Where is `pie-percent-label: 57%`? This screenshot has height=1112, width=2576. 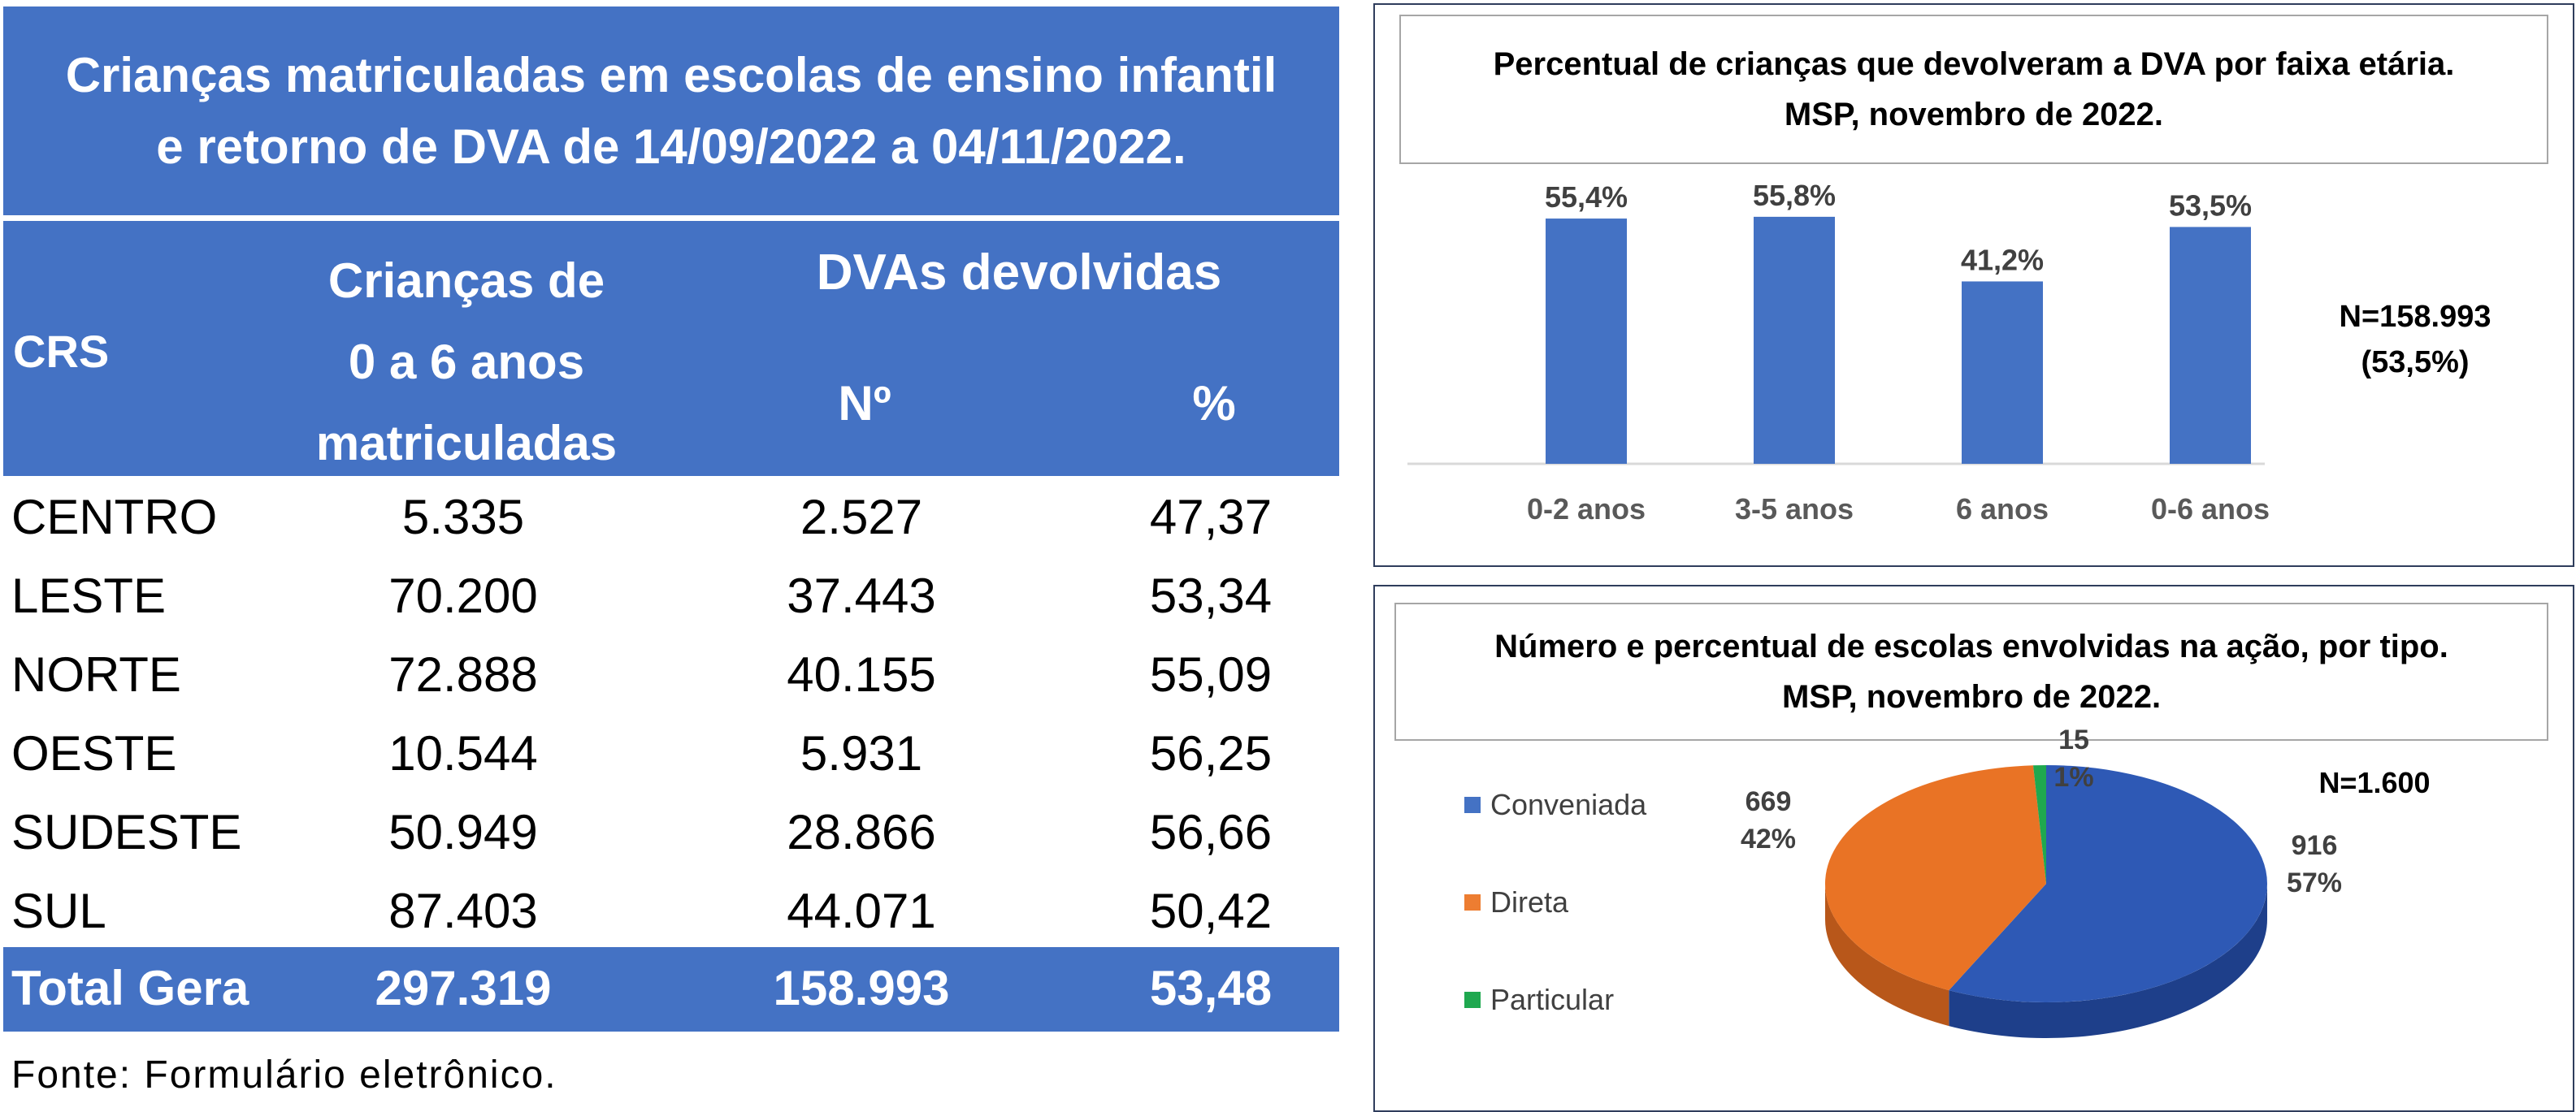 pie-percent-label: 57% is located at coordinates (2314, 883).